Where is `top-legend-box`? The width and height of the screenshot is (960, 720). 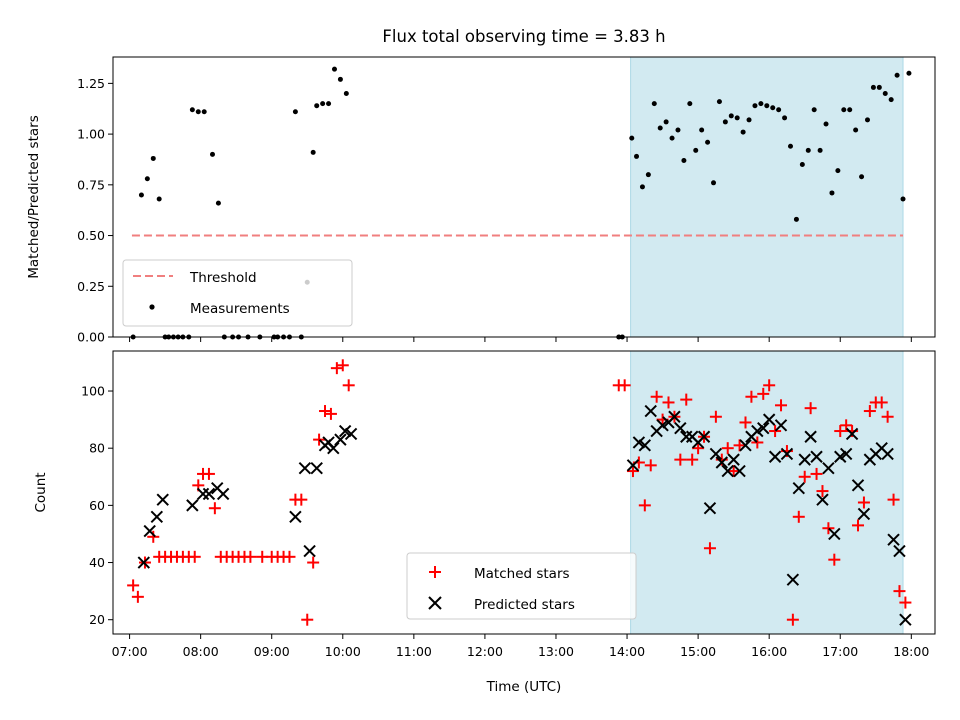 top-legend-box is located at coordinates (237, 293).